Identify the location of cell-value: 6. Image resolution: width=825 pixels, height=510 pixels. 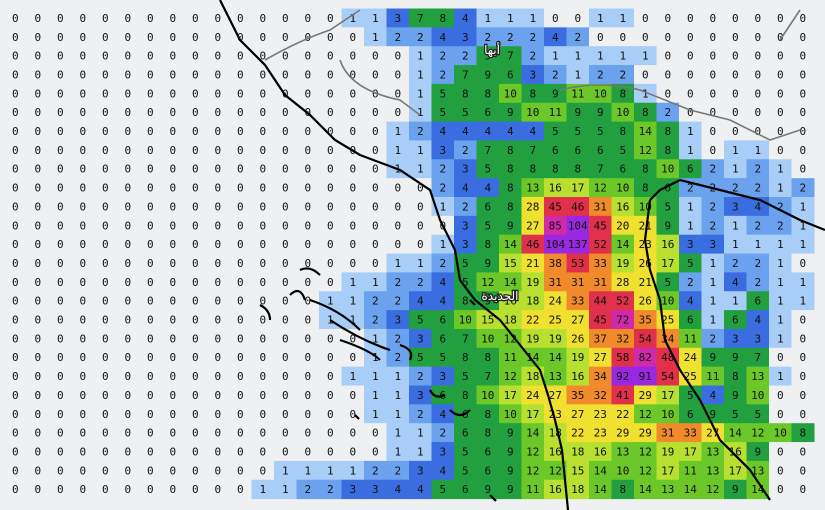
(487, 206).